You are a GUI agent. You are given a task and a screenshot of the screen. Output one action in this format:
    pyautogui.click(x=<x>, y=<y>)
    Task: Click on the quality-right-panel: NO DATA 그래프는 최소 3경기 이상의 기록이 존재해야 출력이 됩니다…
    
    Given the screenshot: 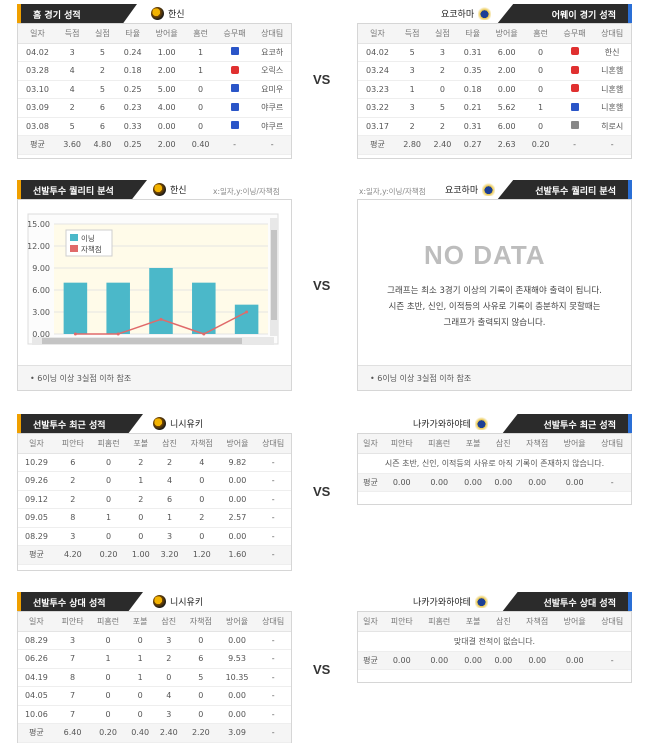 What is the action you would take?
    pyautogui.click(x=494, y=295)
    